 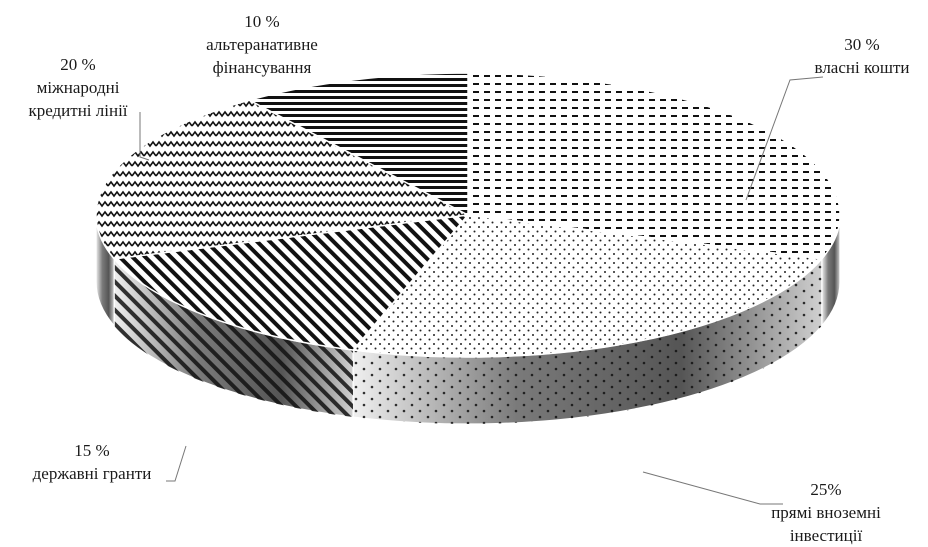 I want to click on slice-percent-label: 25%, so click(x=825, y=489).